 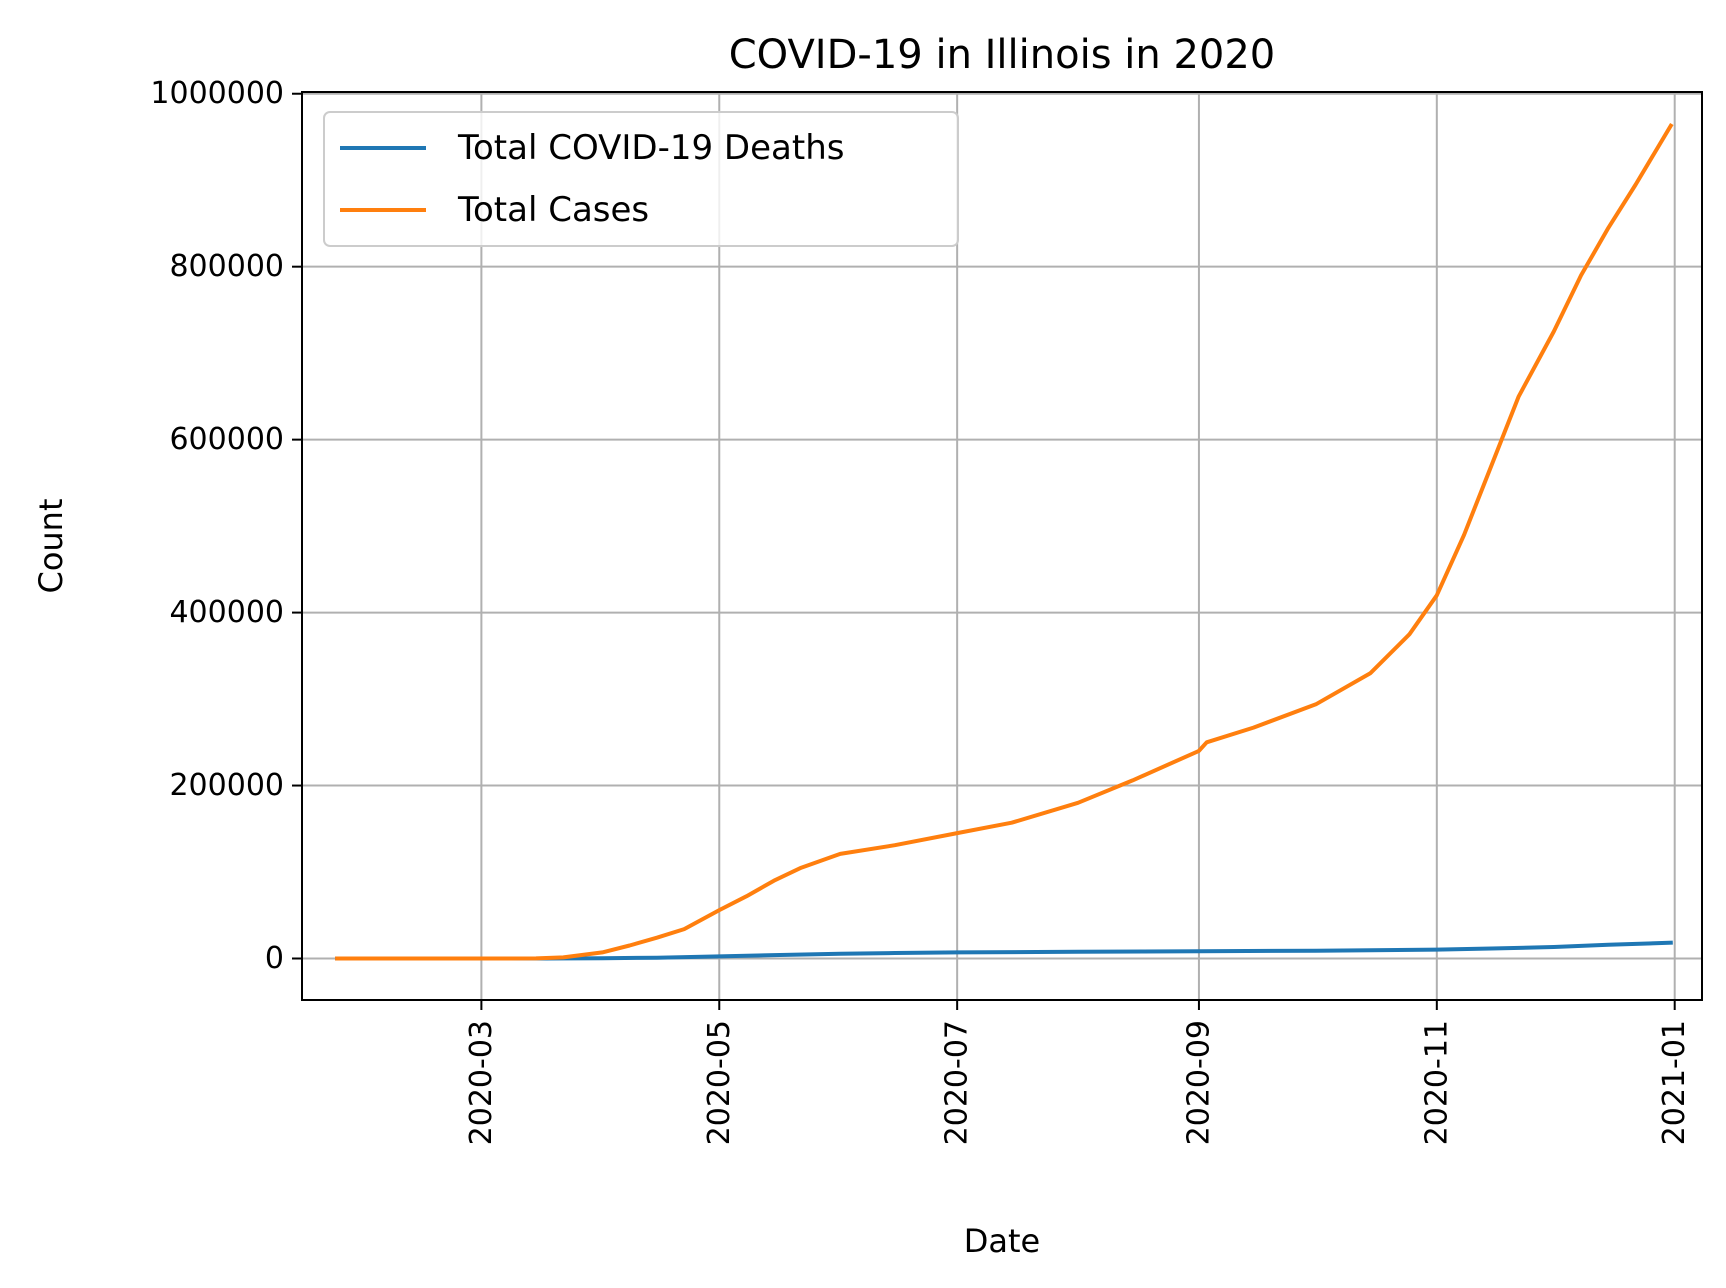 What do you see at coordinates (1002, 1241) in the screenshot?
I see `x-axis-label: Date` at bounding box center [1002, 1241].